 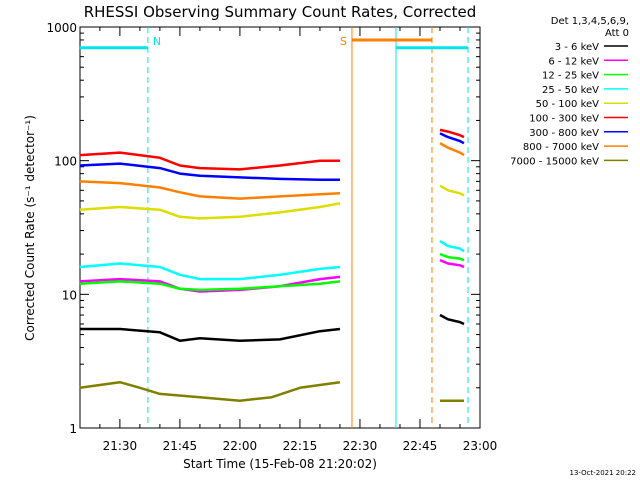 I want to click on legend-title: Det 1,3,4,5,6,9,, so click(x=590, y=21).